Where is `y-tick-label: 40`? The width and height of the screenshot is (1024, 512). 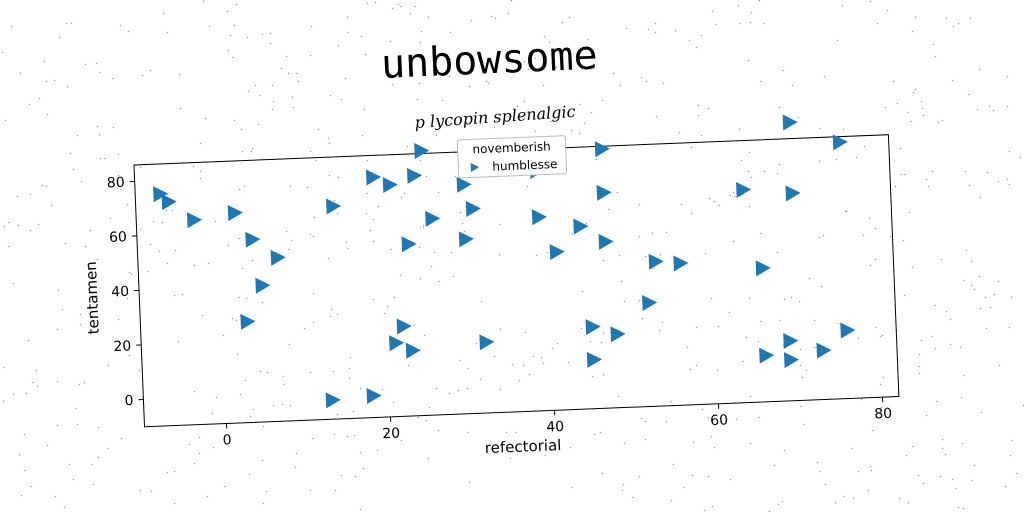
y-tick-label: 40 is located at coordinates (120, 292).